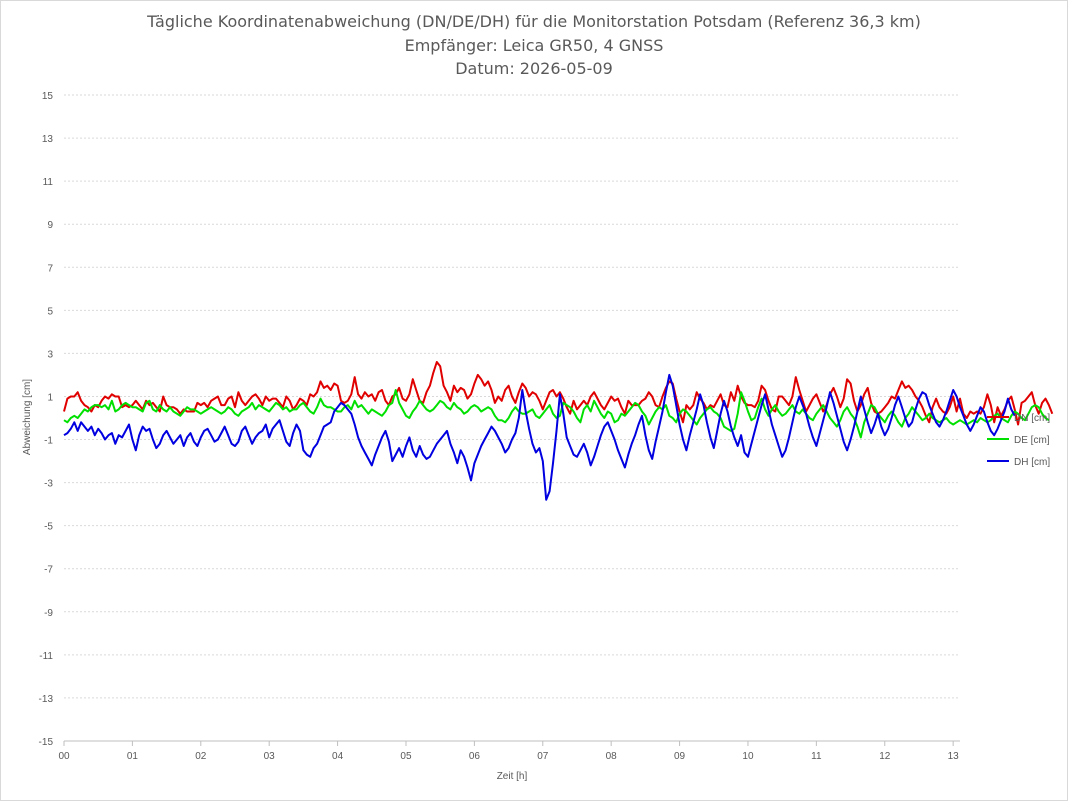  Describe the element at coordinates (48, 441) in the screenshot. I see `y-tick-label: -1` at that location.